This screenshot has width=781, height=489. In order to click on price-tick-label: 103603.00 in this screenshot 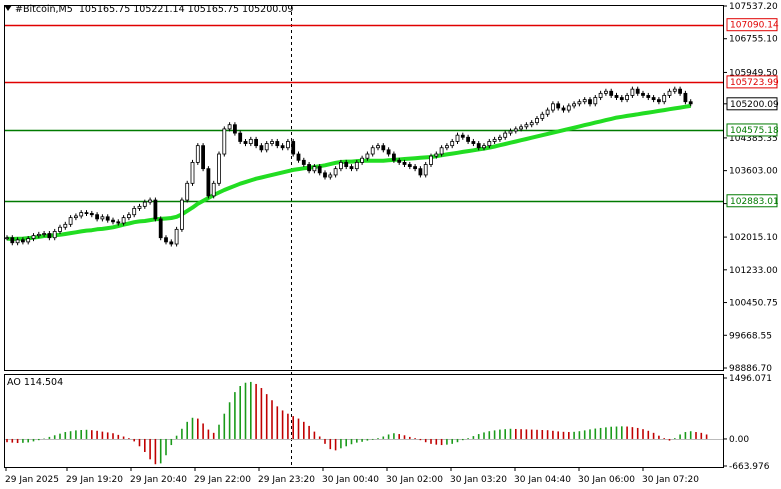, I will do `click(753, 172)`.